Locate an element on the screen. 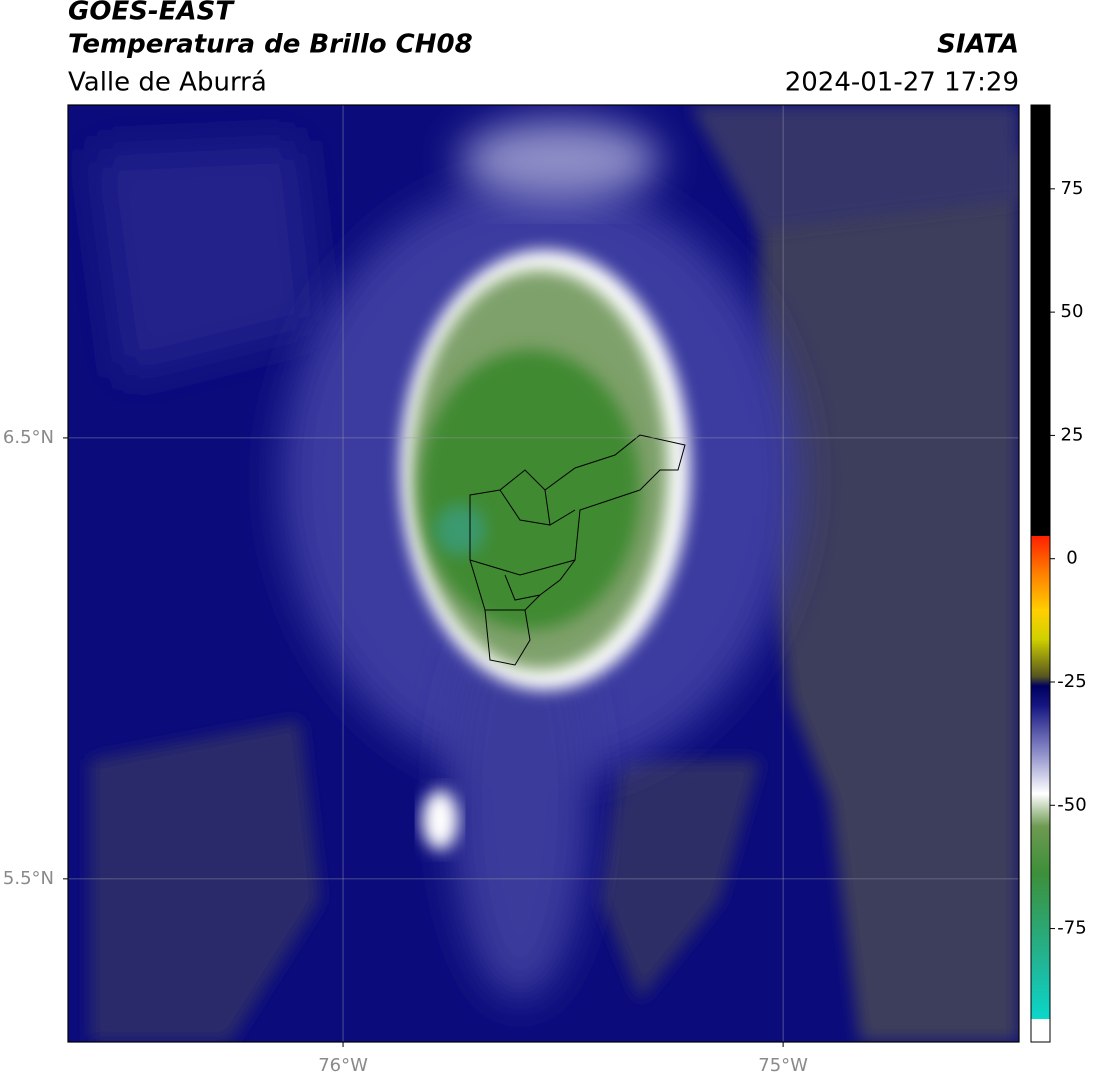  colorbar-tick-label: -50 is located at coordinates (1071, 804).